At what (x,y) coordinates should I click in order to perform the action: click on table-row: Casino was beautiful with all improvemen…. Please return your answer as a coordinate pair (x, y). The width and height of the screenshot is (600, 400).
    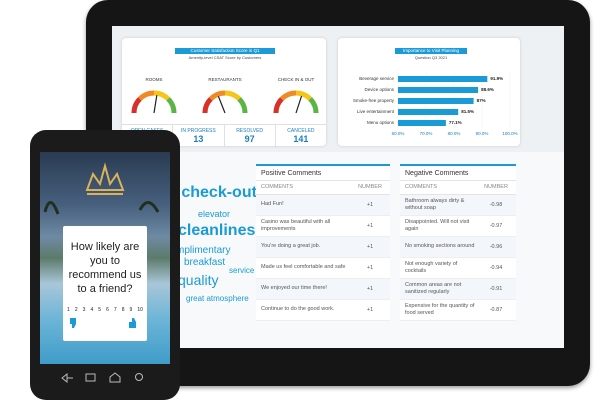
    Looking at the image, I should click on (323, 226).